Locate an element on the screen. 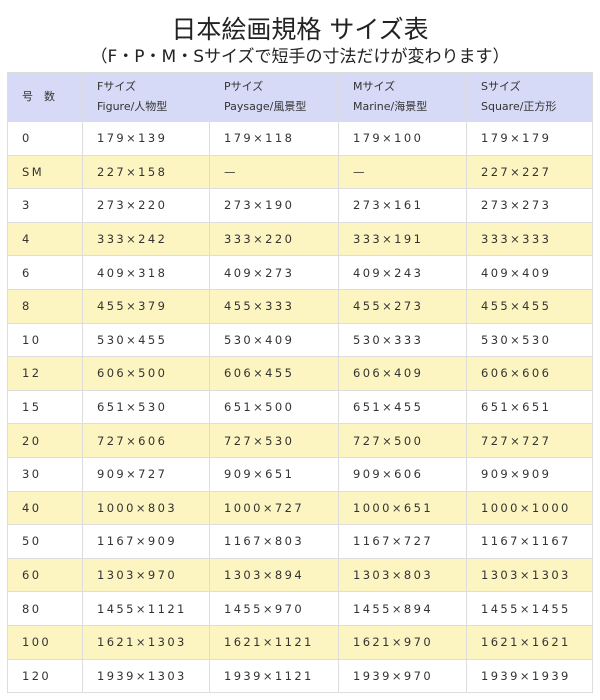  dimension-cell: 227×227 is located at coordinates (529, 172).